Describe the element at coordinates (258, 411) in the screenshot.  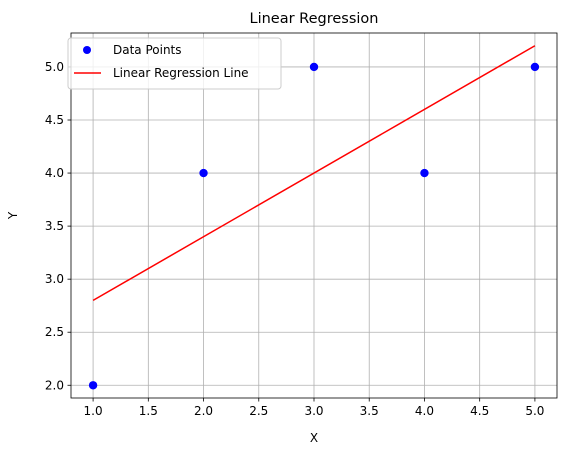
I see `x-tick-label: 2.5` at that location.